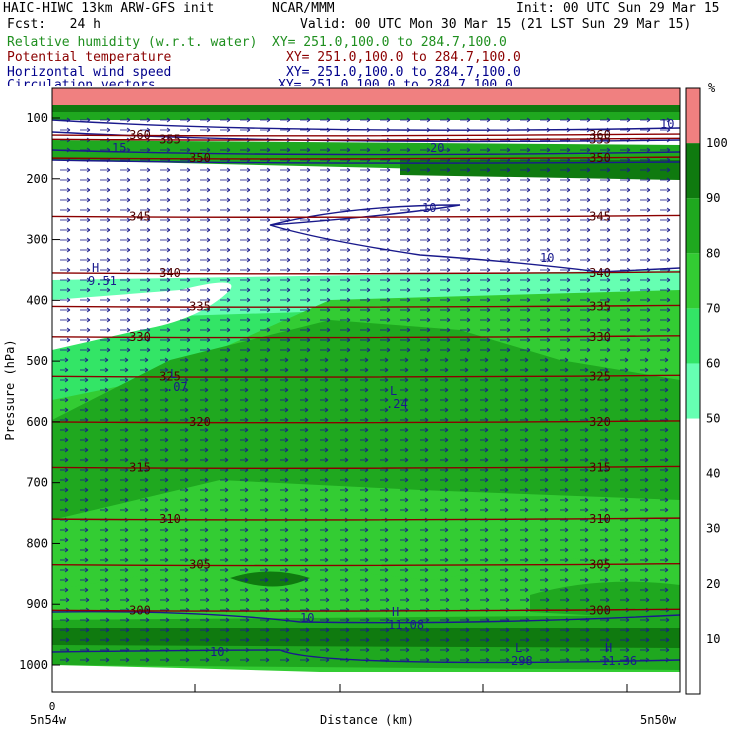 The image size is (740, 740). What do you see at coordinates (37, 422) in the screenshot?
I see `y-tick-label-600: 600` at bounding box center [37, 422].